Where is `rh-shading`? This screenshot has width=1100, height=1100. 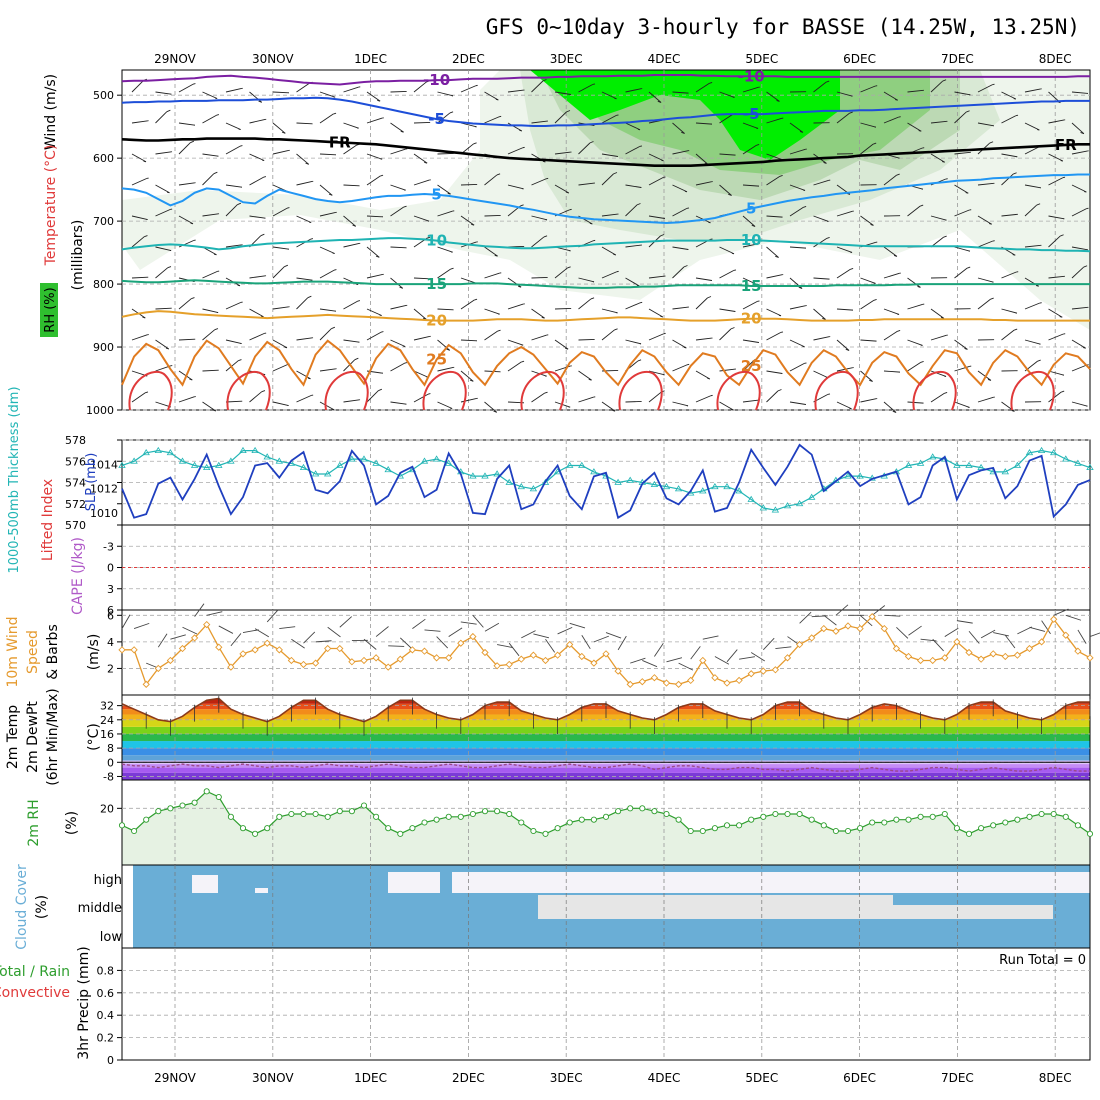
rh-shading is located at coordinates (685, 115).